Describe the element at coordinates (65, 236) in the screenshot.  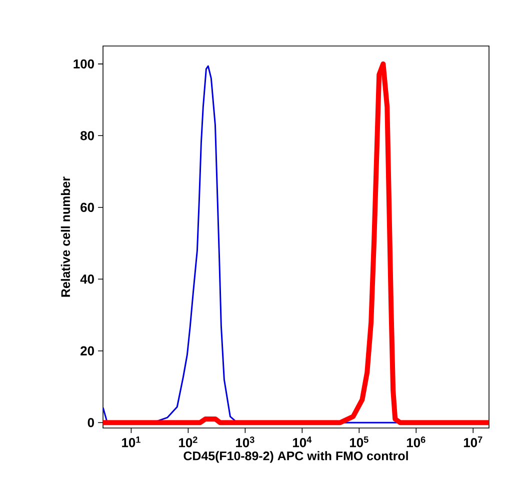
I see `y-axis-title: Relative cell number` at that location.